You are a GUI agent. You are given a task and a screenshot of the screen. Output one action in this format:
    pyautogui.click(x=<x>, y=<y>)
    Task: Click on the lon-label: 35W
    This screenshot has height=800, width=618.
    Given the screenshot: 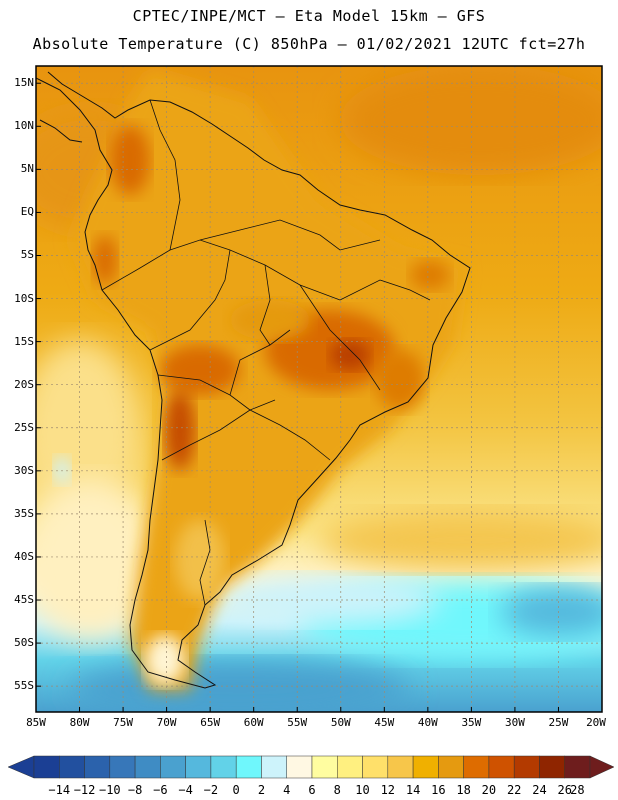 What is the action you would take?
    pyautogui.click(x=471, y=722)
    